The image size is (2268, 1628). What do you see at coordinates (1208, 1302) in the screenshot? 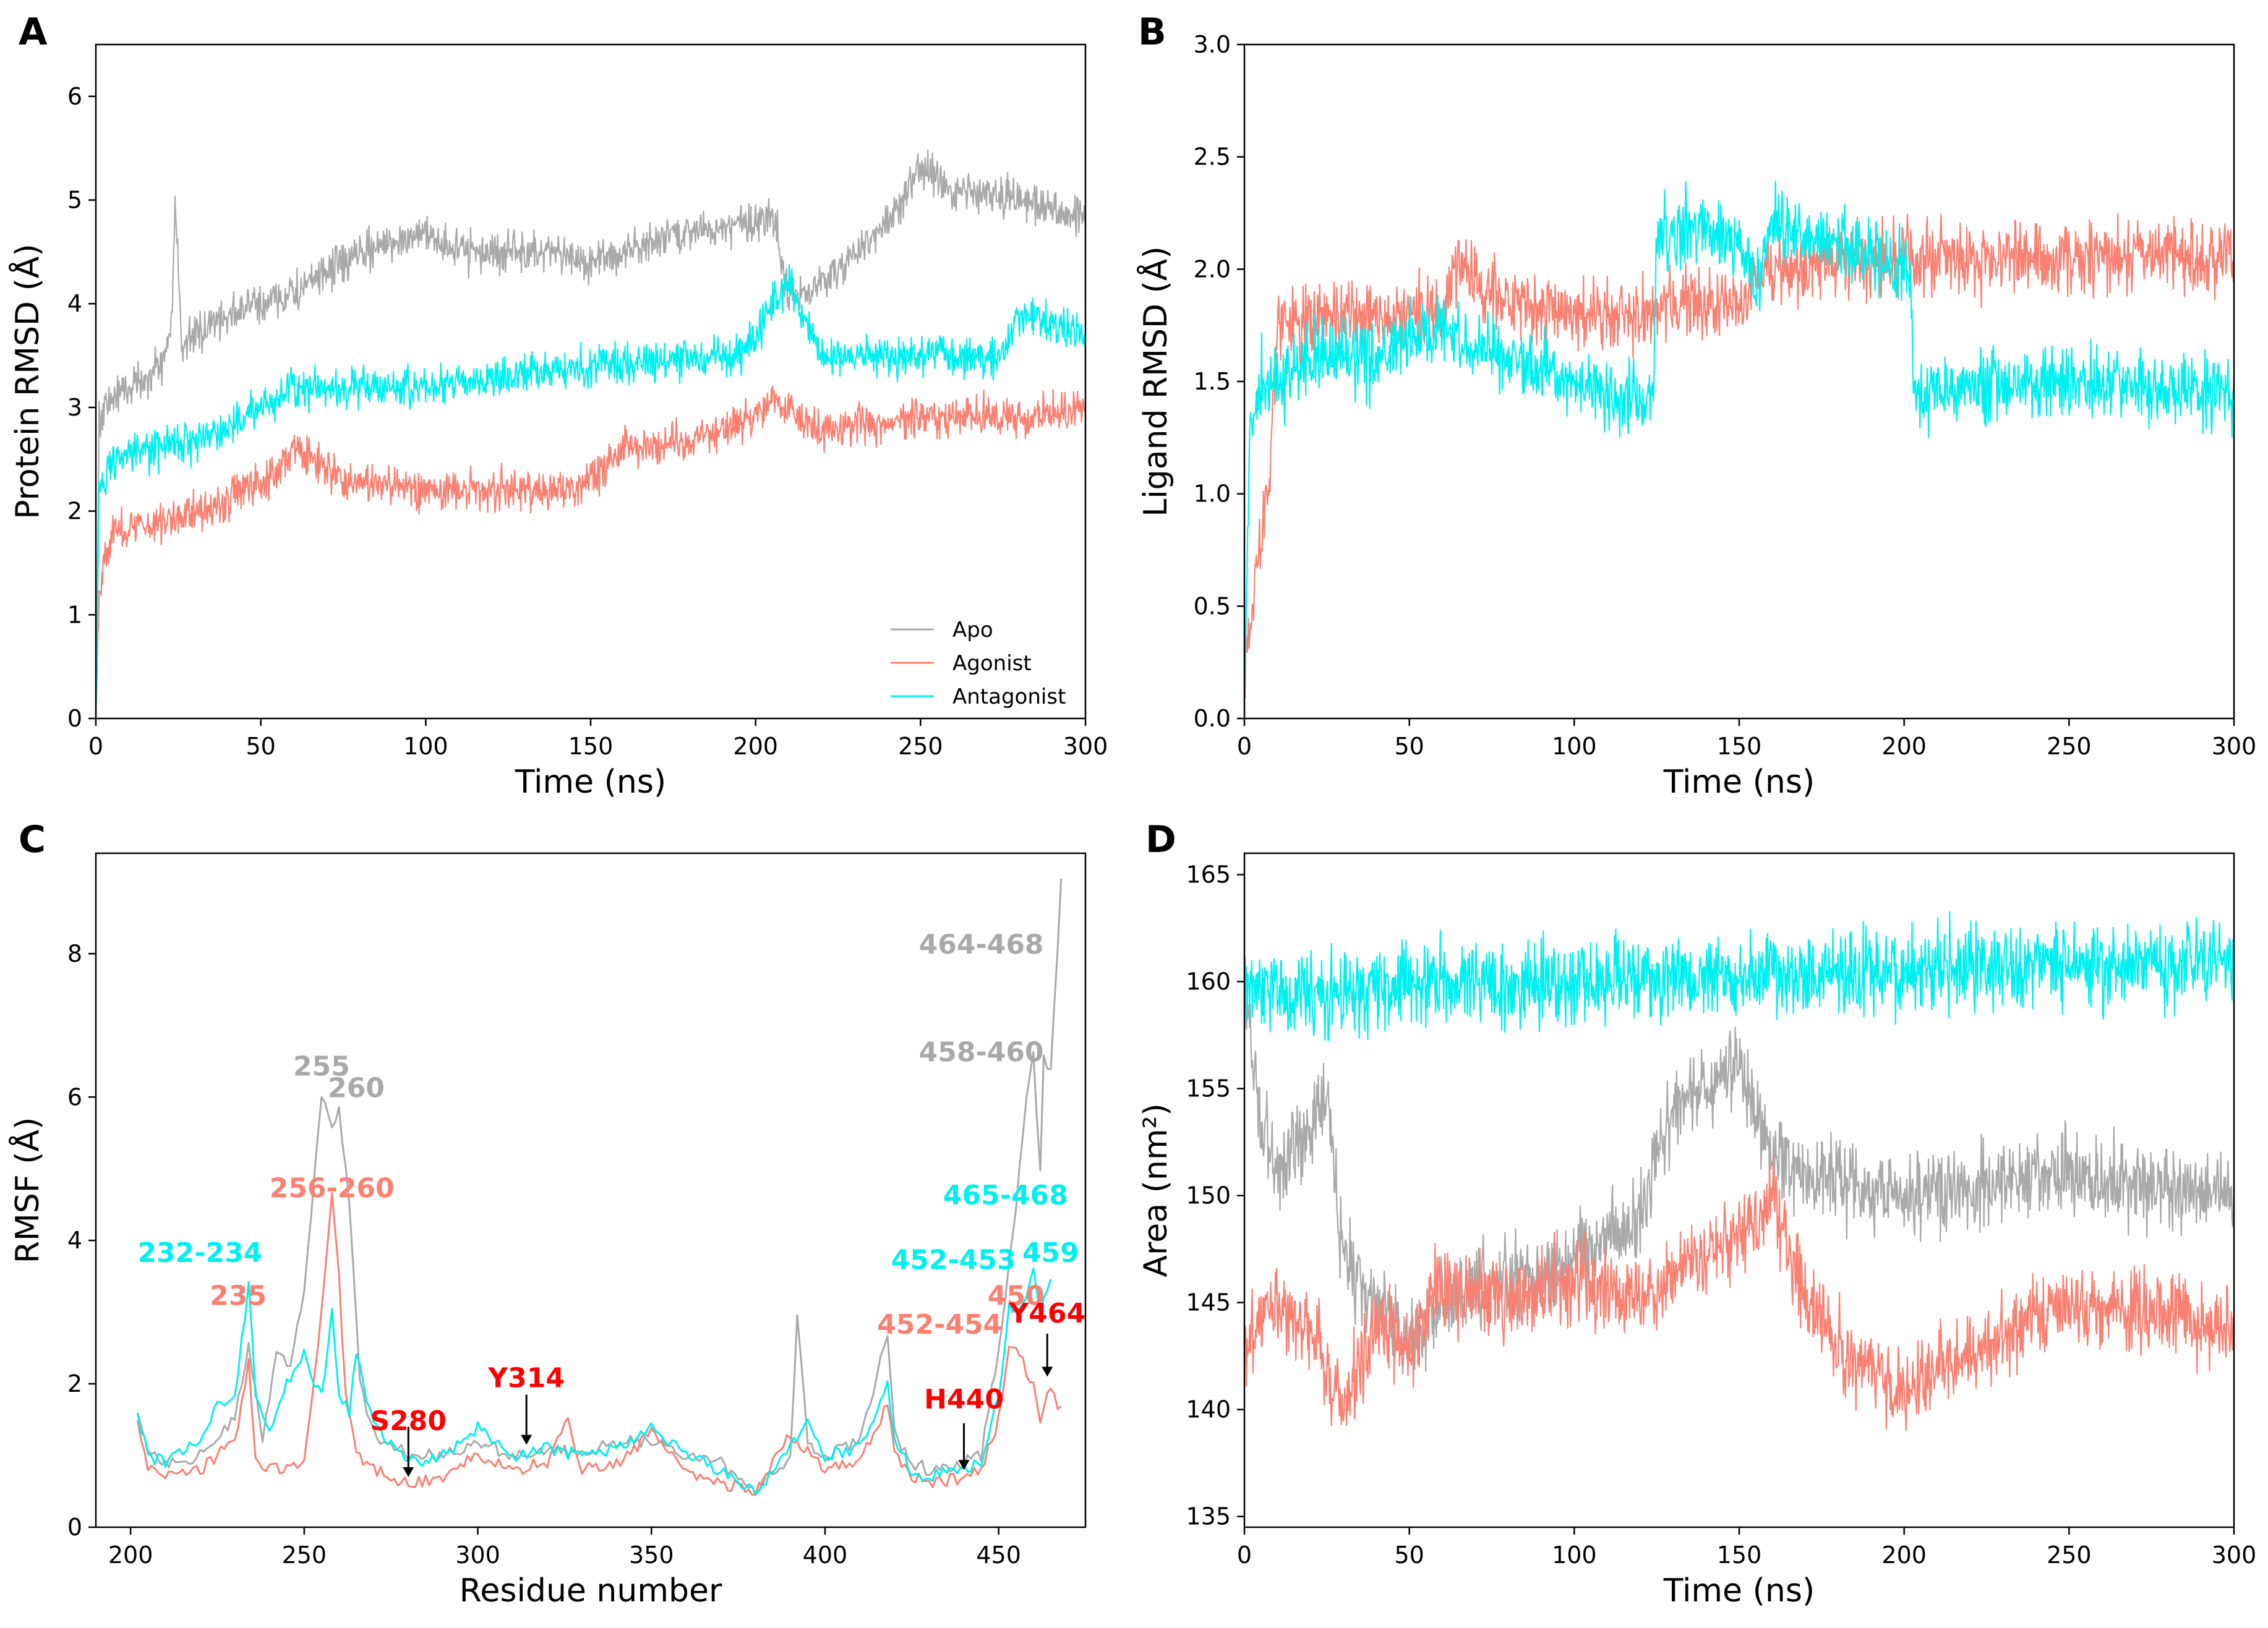
I see `y-tick-label: 145` at bounding box center [1208, 1302].